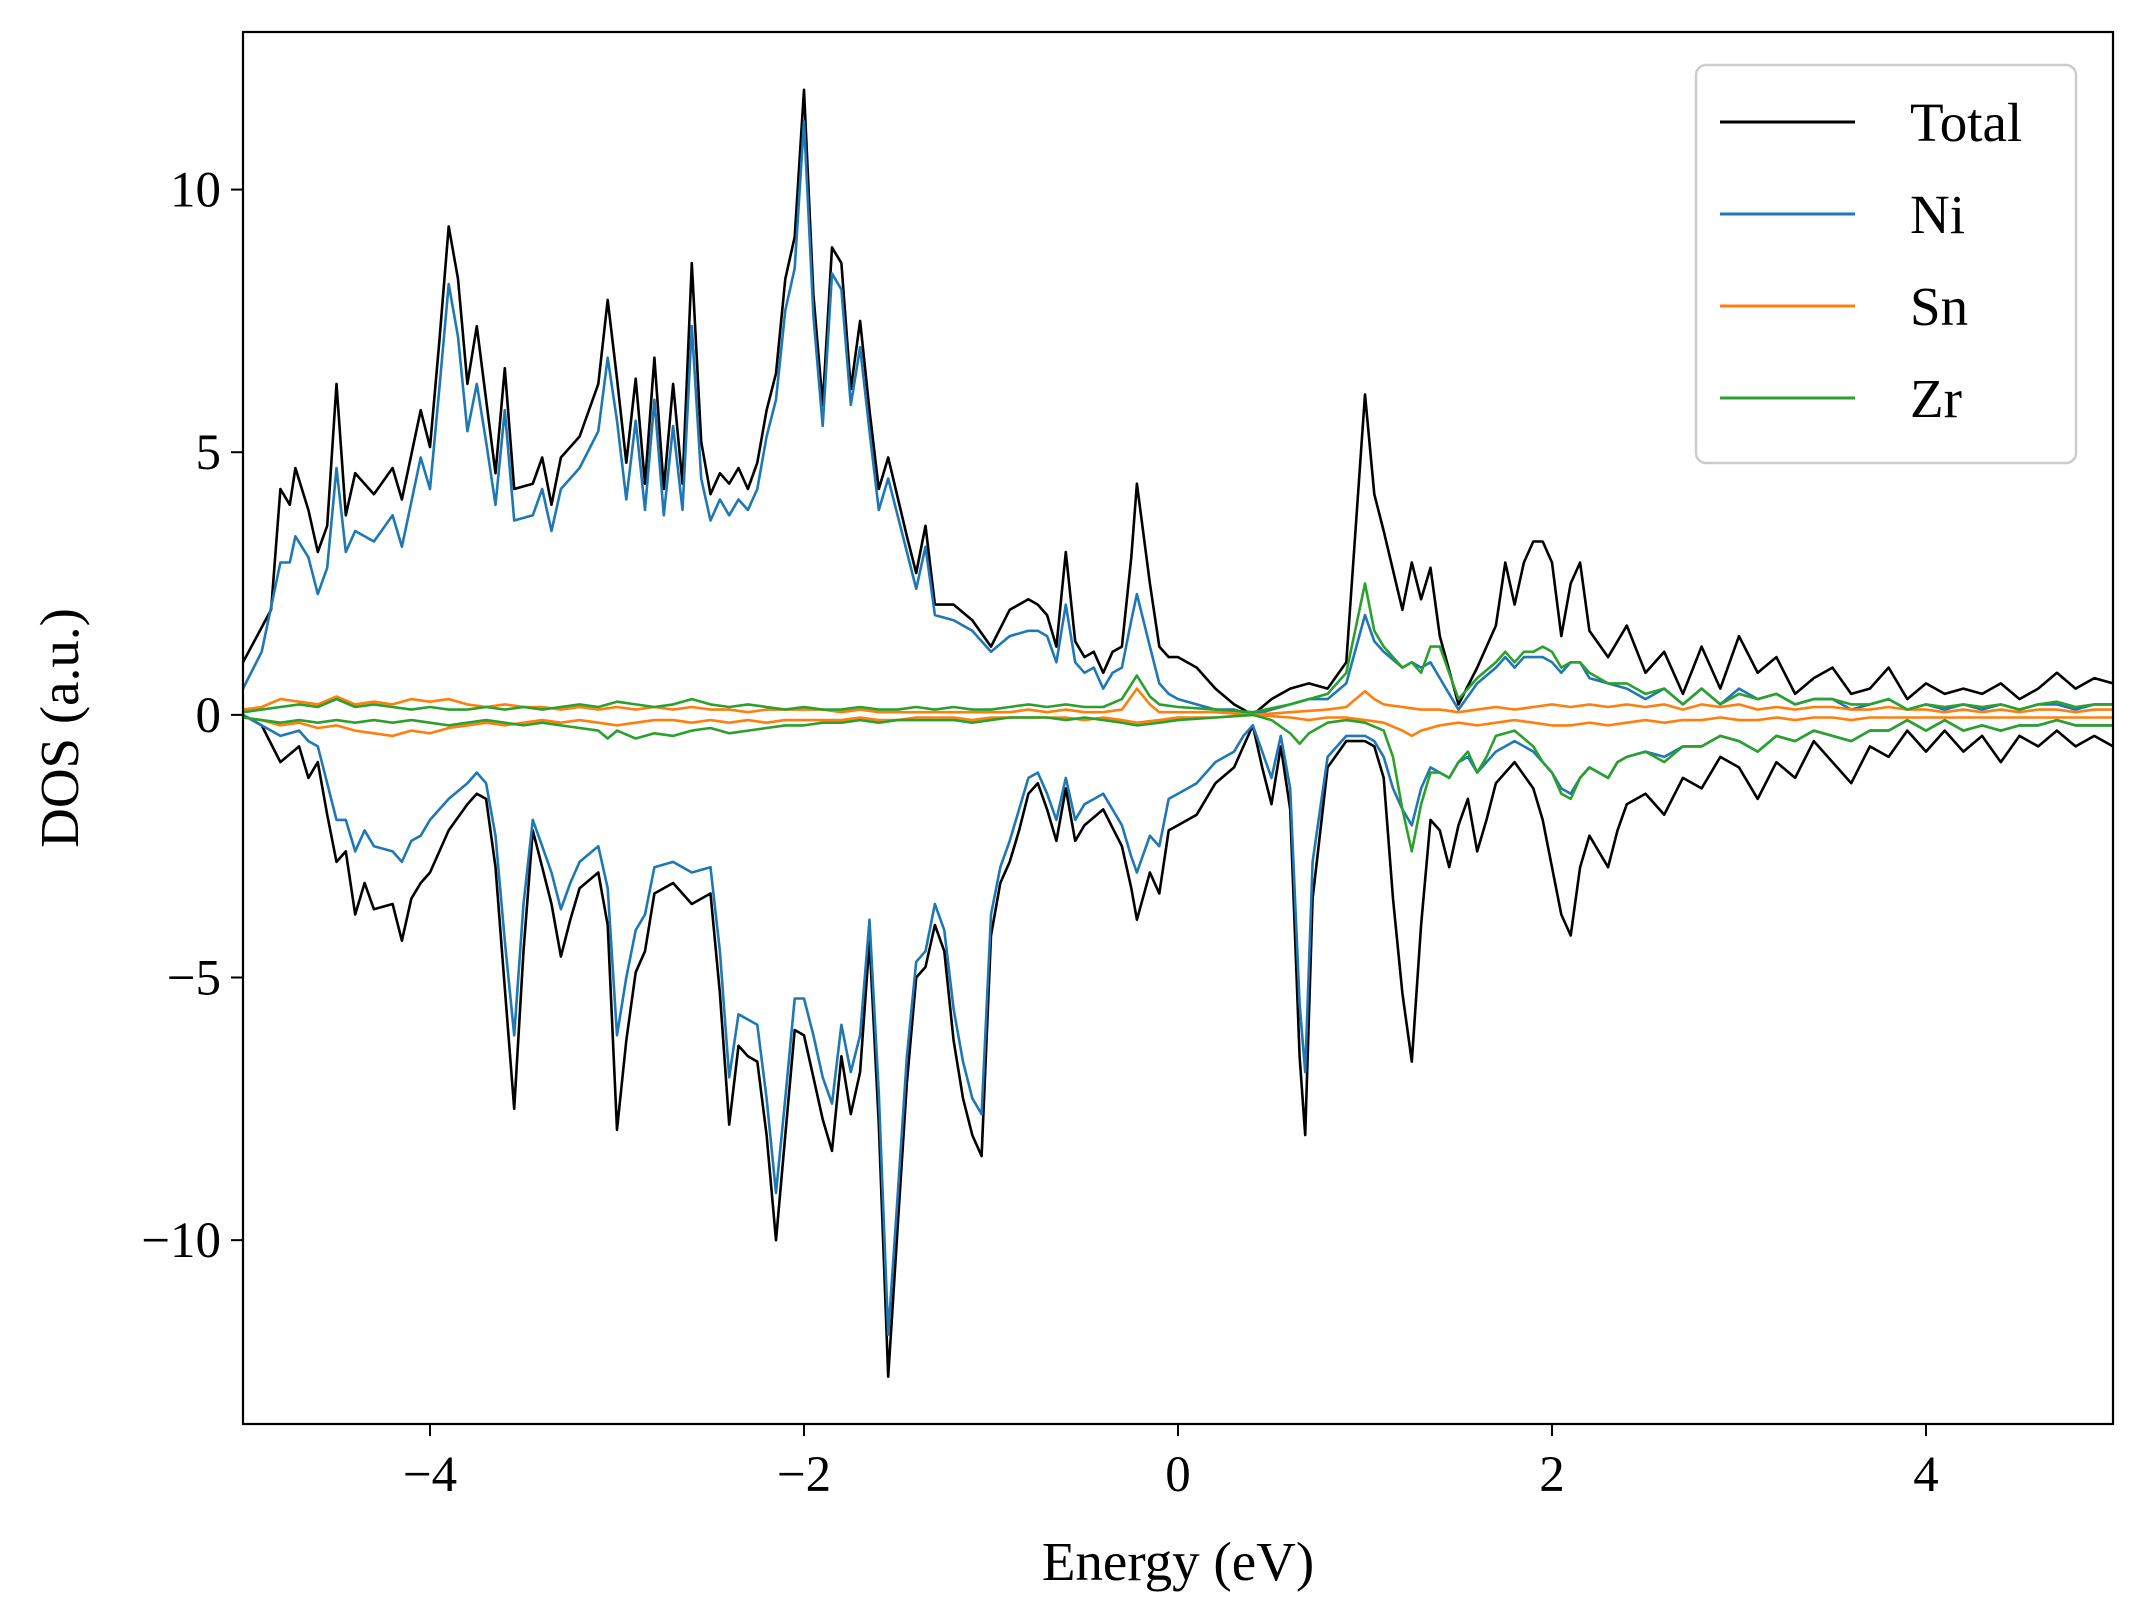  I want to click on y-axis: −10 −5 0 5 10, so click(192, 716).